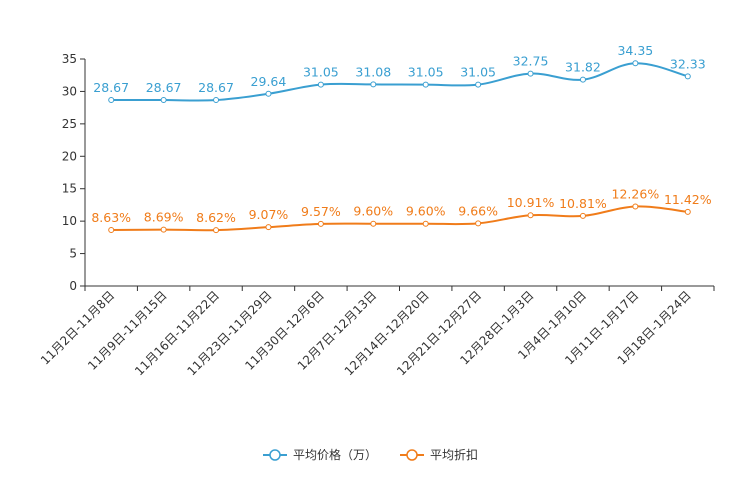 Image resolution: width=744 pixels, height=496 pixels. I want to click on data-label: 9.66%, so click(478, 210).